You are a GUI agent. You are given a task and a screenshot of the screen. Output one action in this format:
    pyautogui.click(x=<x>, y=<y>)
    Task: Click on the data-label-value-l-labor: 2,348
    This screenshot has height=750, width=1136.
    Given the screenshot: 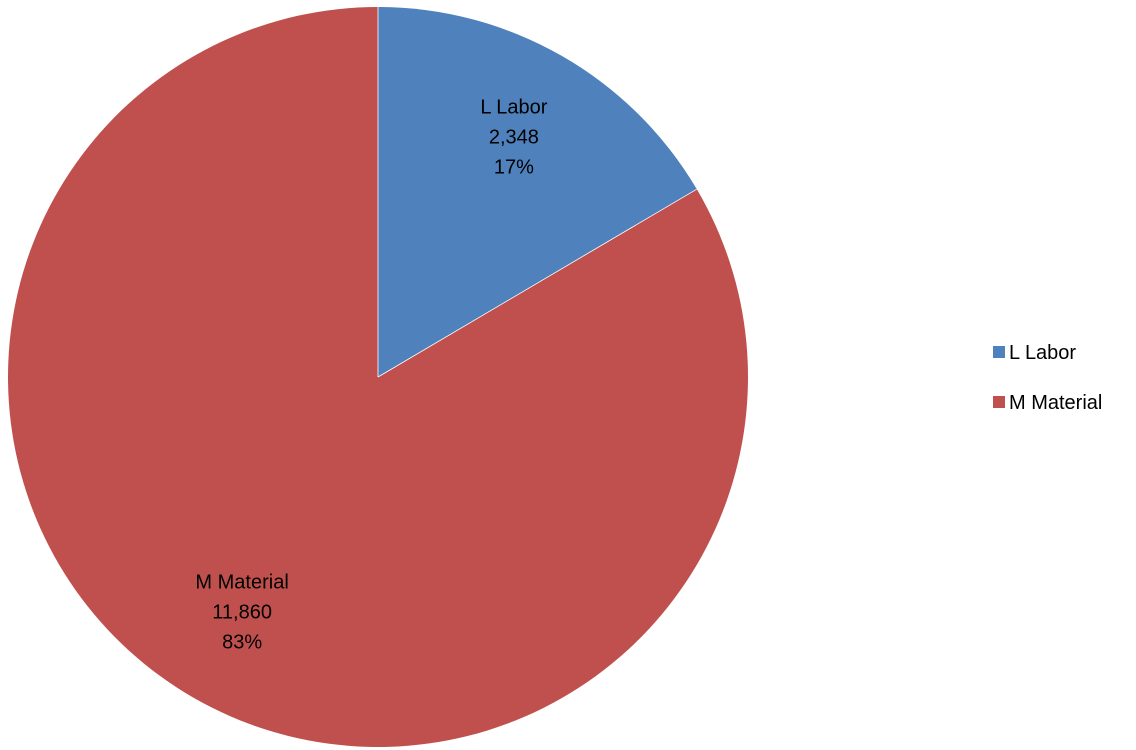 What is the action you would take?
    pyautogui.click(x=514, y=137)
    